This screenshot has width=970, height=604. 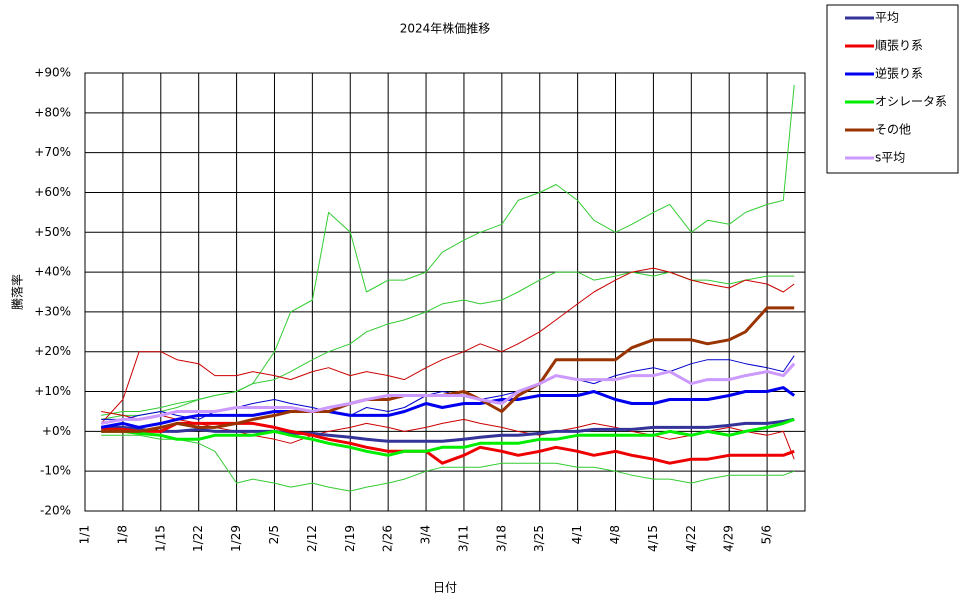 What do you see at coordinates (577, 534) in the screenshot?
I see `x-tick-label: 4/1` at bounding box center [577, 534].